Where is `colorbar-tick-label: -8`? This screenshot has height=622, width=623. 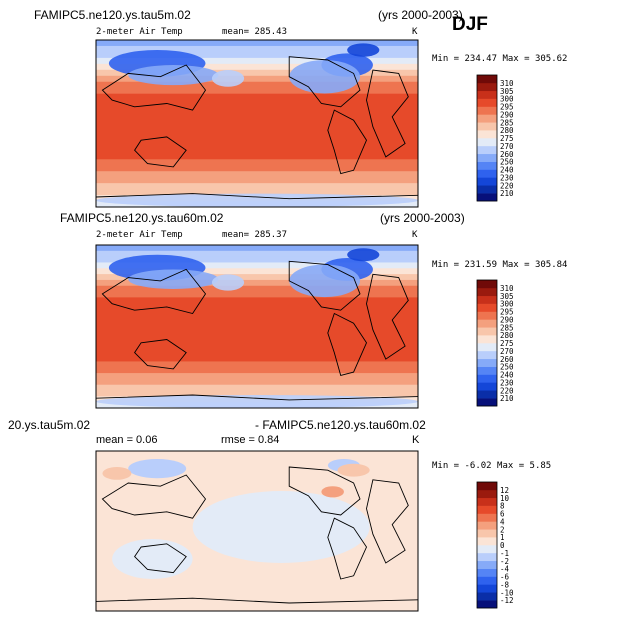
colorbar-tick-label: -8 is located at coordinates (505, 584).